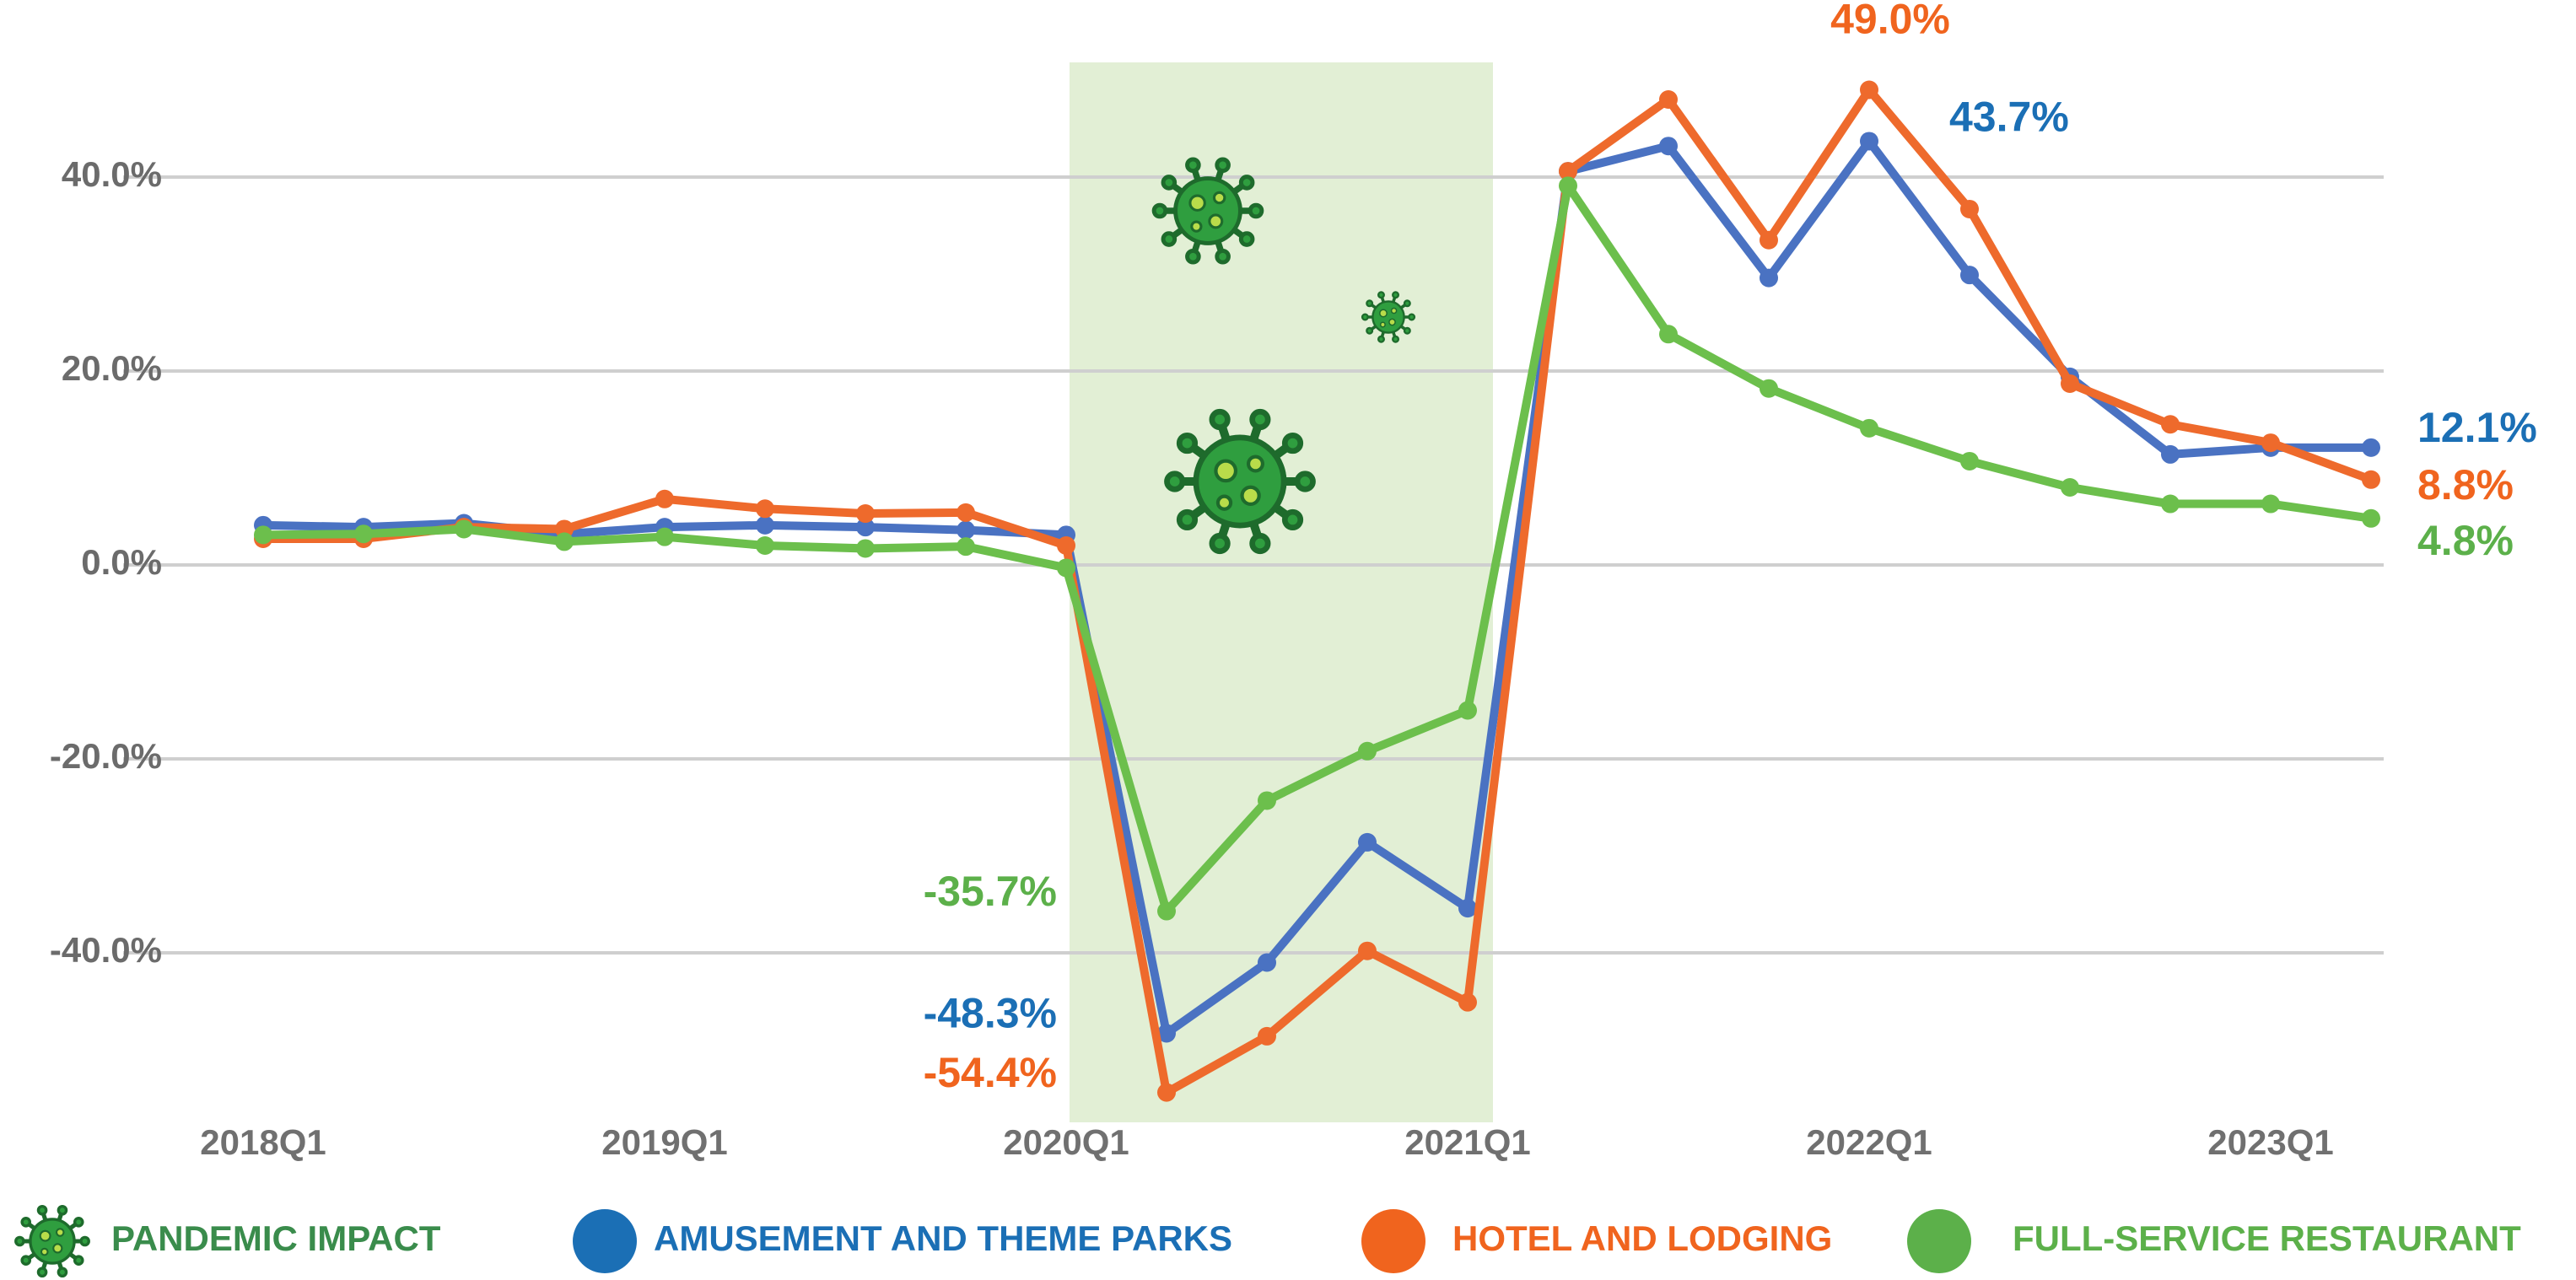 This screenshot has width=2576, height=1280. Describe the element at coordinates (52, 1242) in the screenshot. I see `legend-virus` at that location.